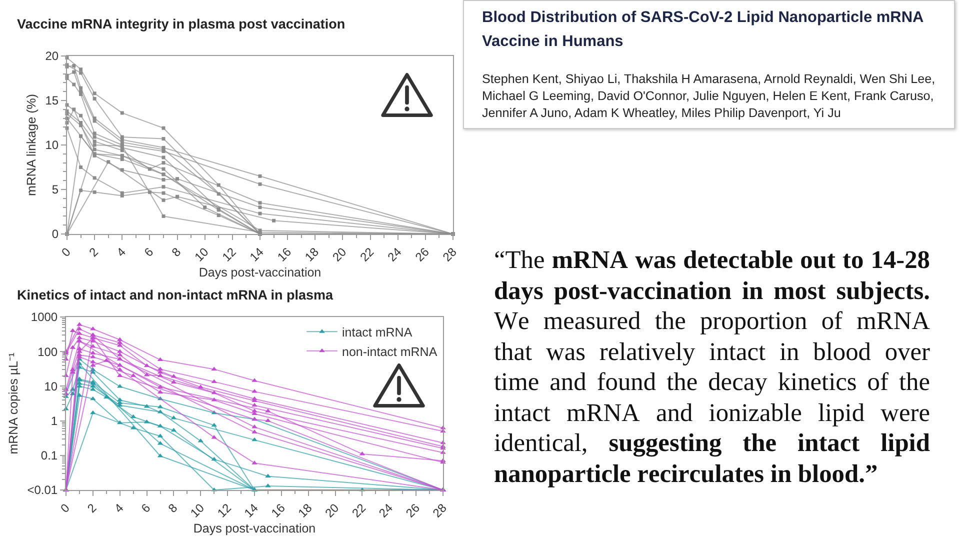 Image resolution: width=967 pixels, height=537 pixels. Describe the element at coordinates (48, 351) in the screenshot. I see `y-tick-label: 100` at that location.